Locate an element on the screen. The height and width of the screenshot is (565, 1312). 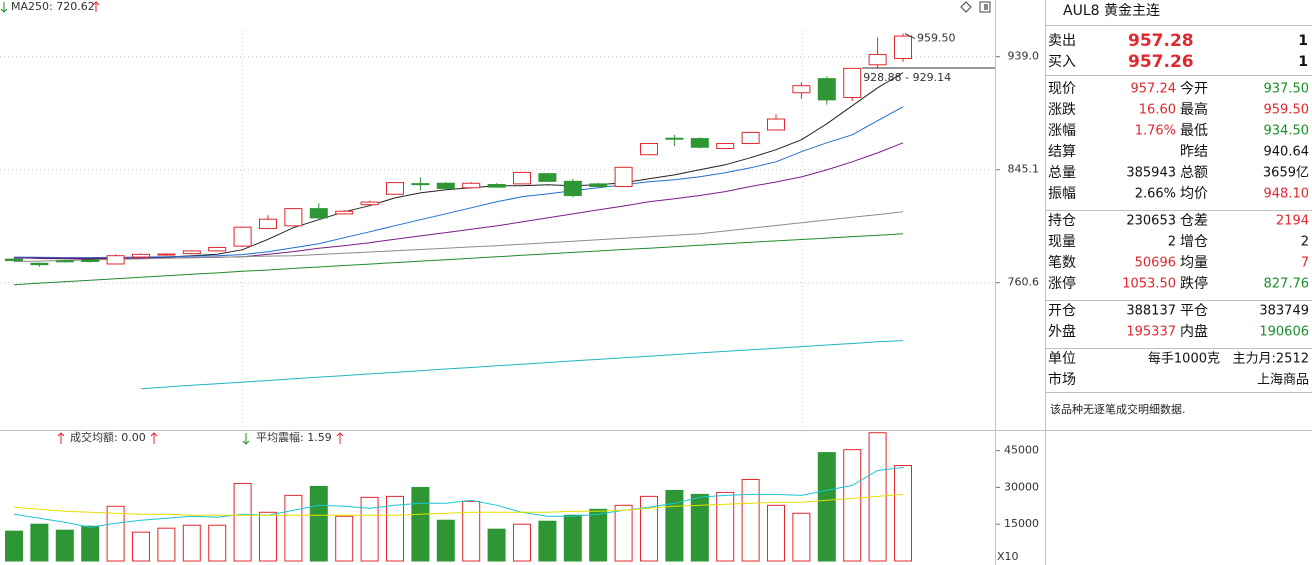
field-label: 总额 is located at coordinates (1194, 173).